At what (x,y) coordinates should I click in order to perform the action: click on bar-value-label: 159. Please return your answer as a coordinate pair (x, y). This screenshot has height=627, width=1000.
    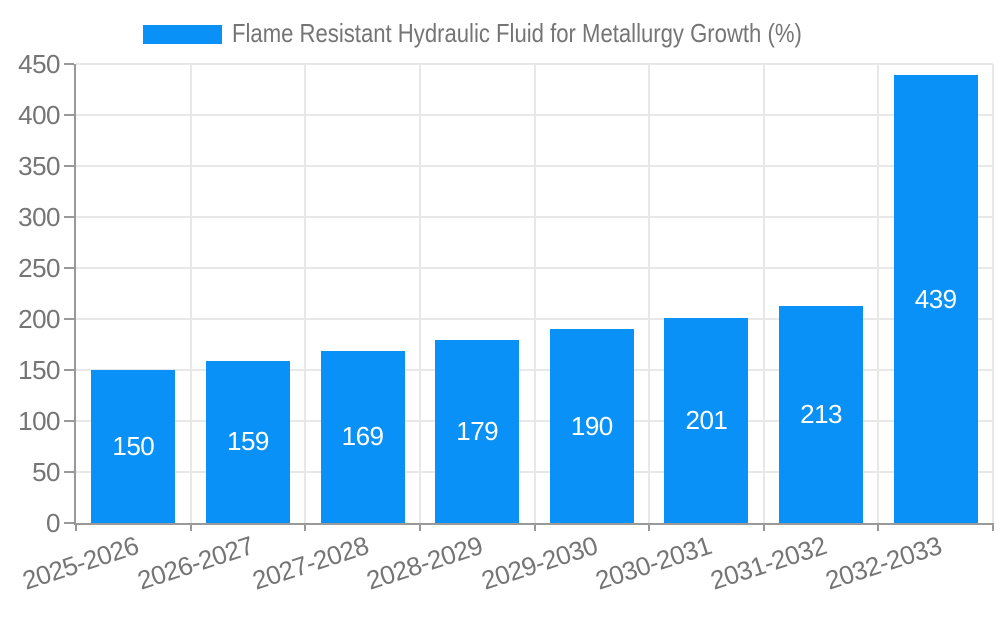
    Looking at the image, I should click on (247, 441).